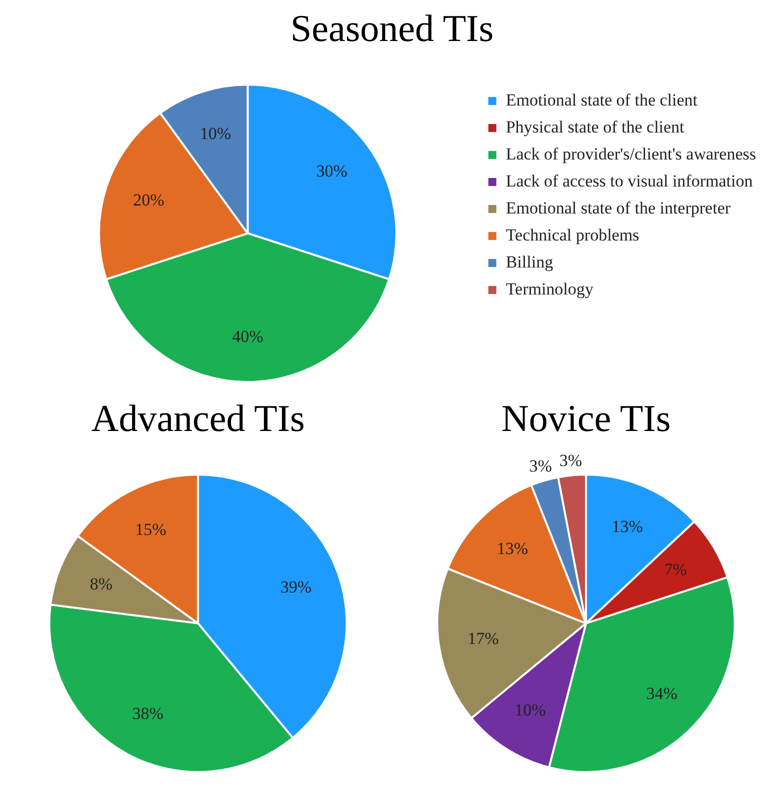 The width and height of the screenshot is (784, 787). What do you see at coordinates (675, 569) in the screenshot?
I see `data-label: 7%` at bounding box center [675, 569].